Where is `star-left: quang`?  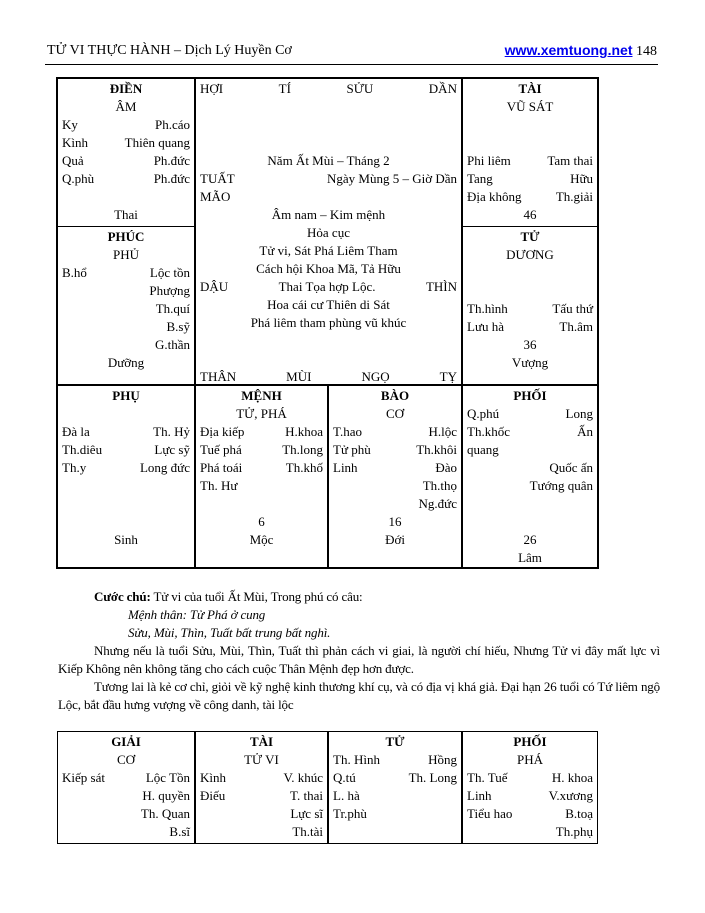
star-left: quang is located at coordinates (483, 449).